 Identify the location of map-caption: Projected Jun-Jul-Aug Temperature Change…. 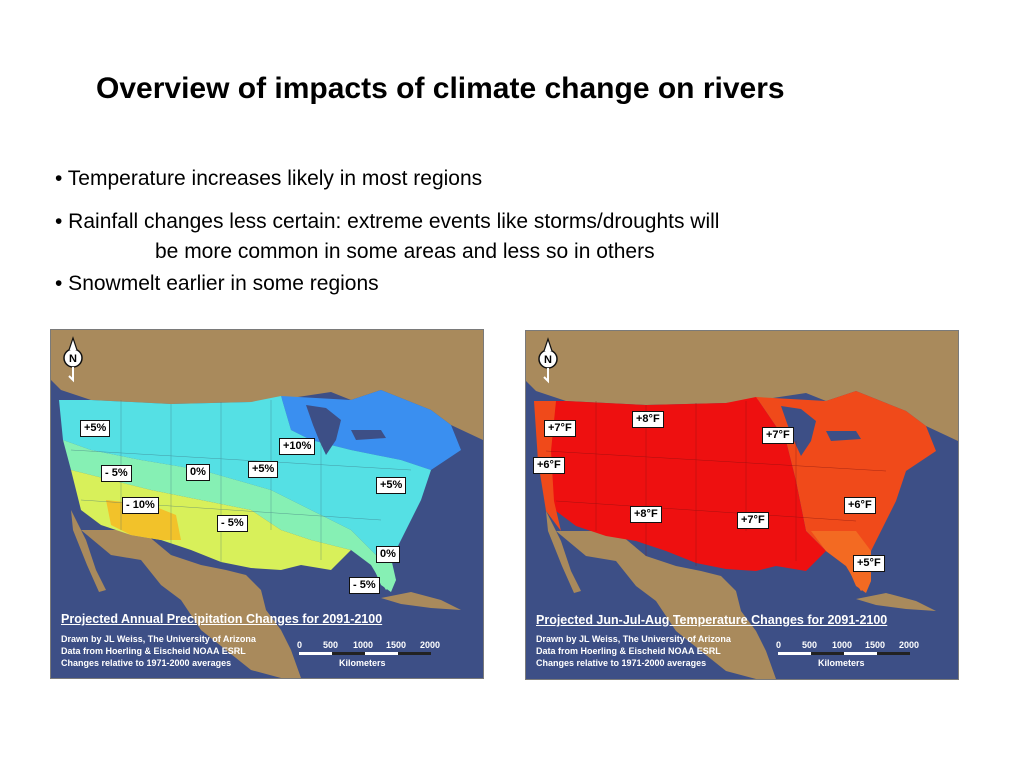
(712, 620).